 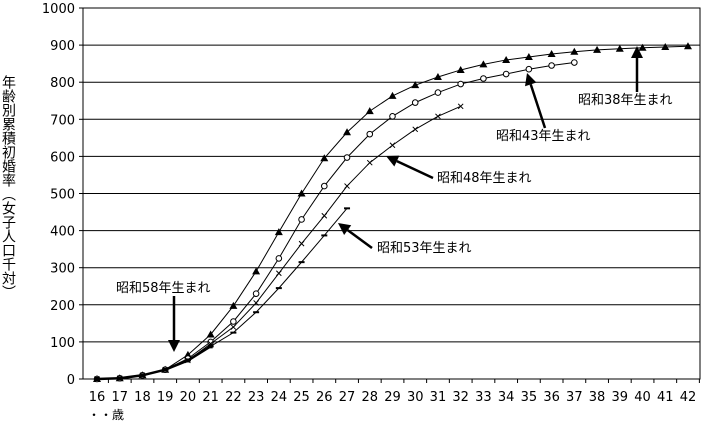 I want to click on y-tick-label: 800, so click(x=62, y=83).